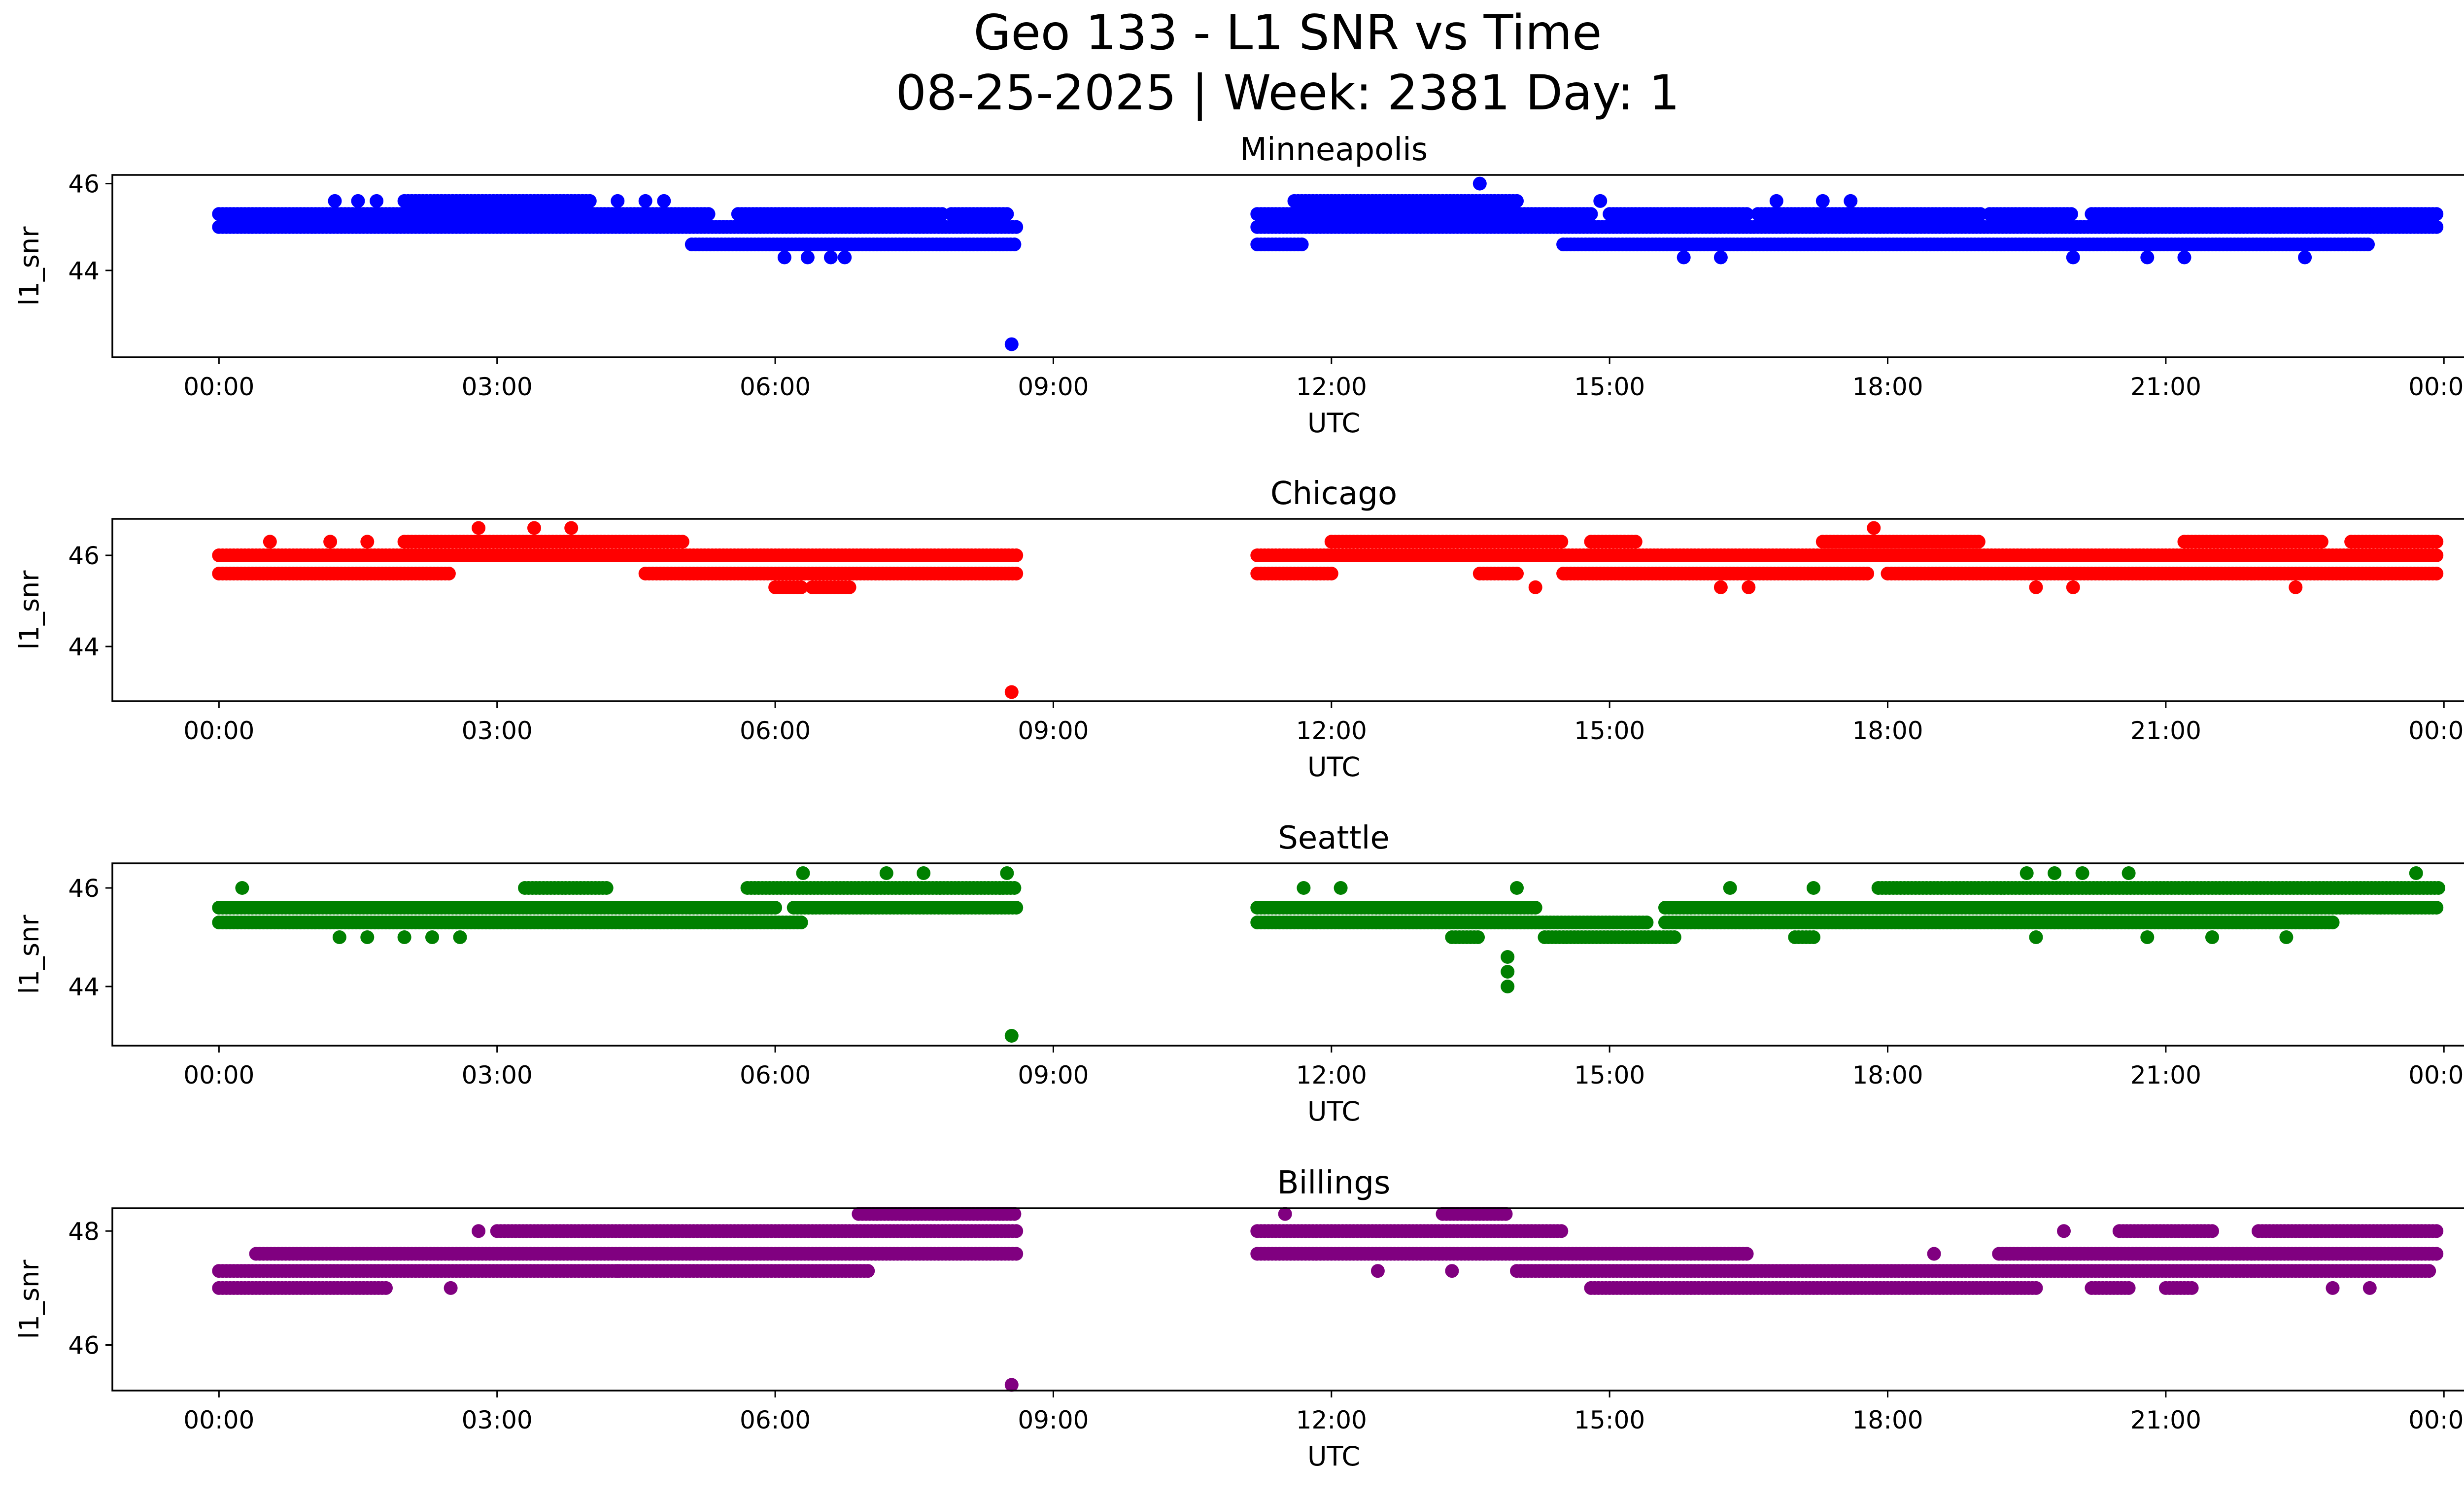  I want to click on panel-title: Minneapolis, so click(1334, 150).